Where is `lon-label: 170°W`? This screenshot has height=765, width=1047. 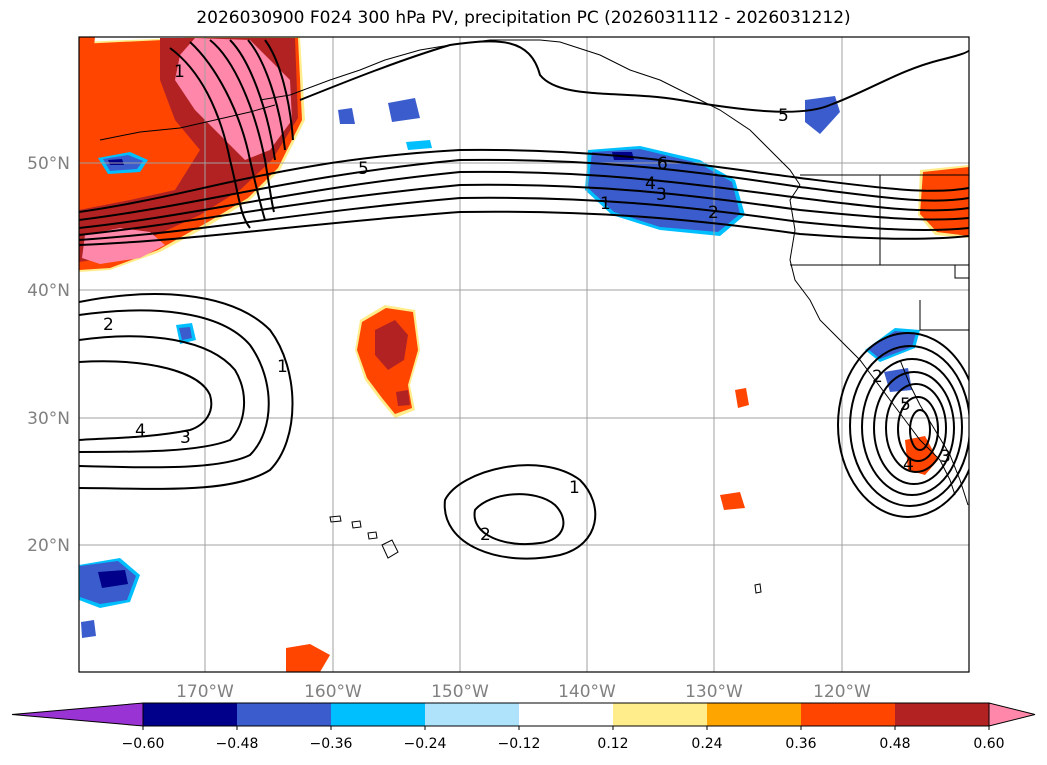
lon-label: 170°W is located at coordinates (205, 692).